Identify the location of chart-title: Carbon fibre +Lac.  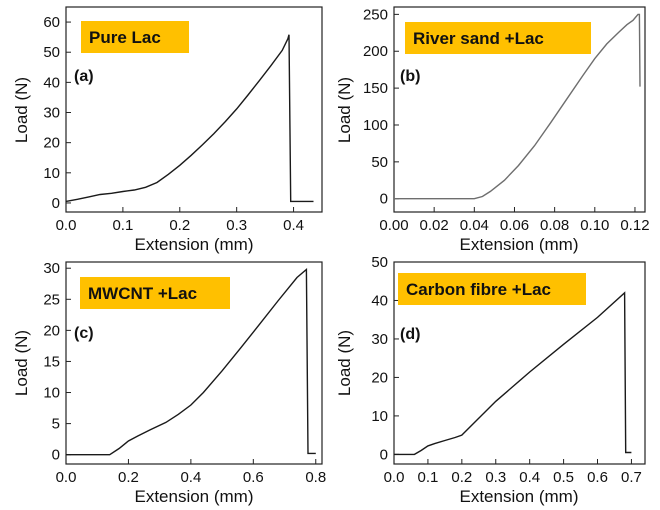
(478, 289).